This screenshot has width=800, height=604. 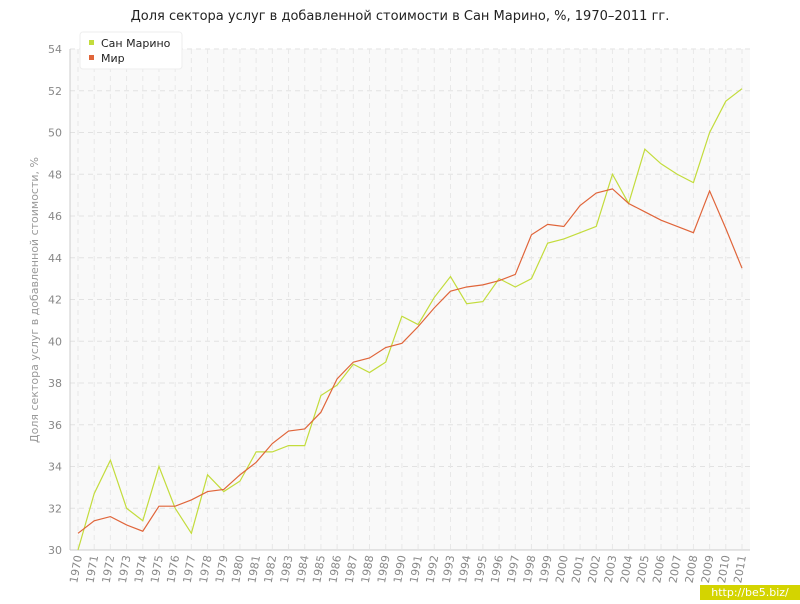 I want to click on x-tick-label: 2006, so click(x=659, y=569).